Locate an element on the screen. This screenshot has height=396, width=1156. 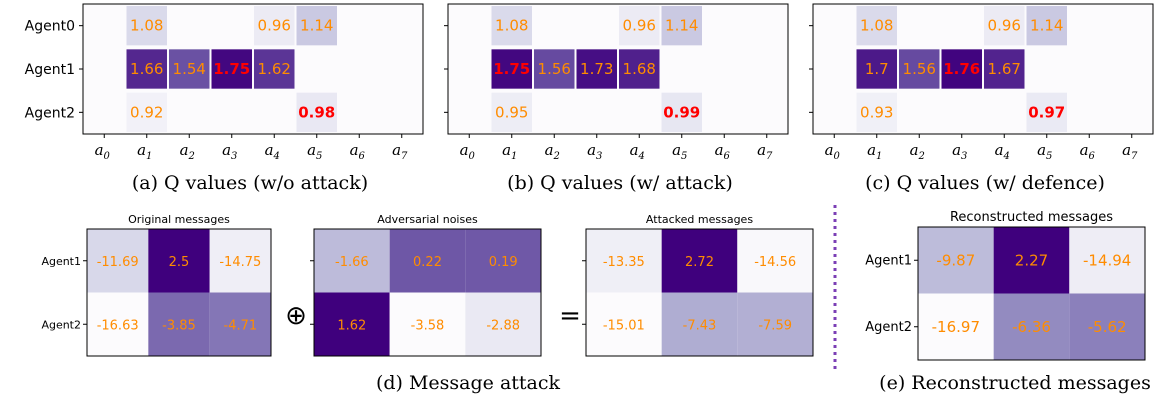
caption-e: (e) Reconstructed messages is located at coordinates (1015, 383).